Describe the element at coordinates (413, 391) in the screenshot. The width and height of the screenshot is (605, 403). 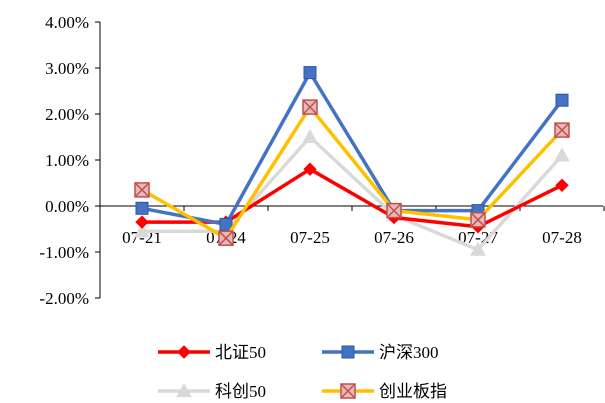
I see `legend-label: 创业板指` at that location.